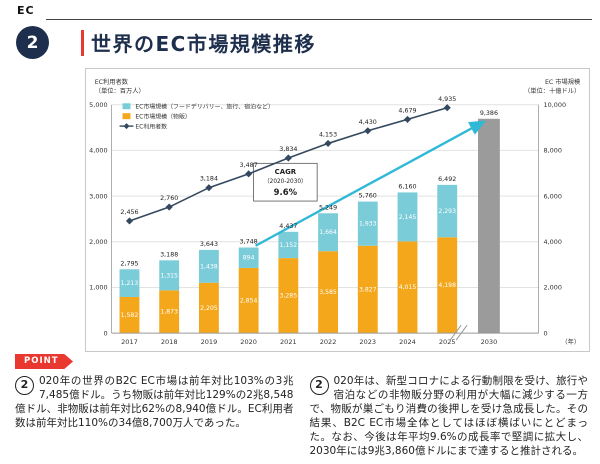 This screenshot has width=600, height=464. What do you see at coordinates (371, 183) in the screenshot?
I see `cagr-arrow` at bounding box center [371, 183].